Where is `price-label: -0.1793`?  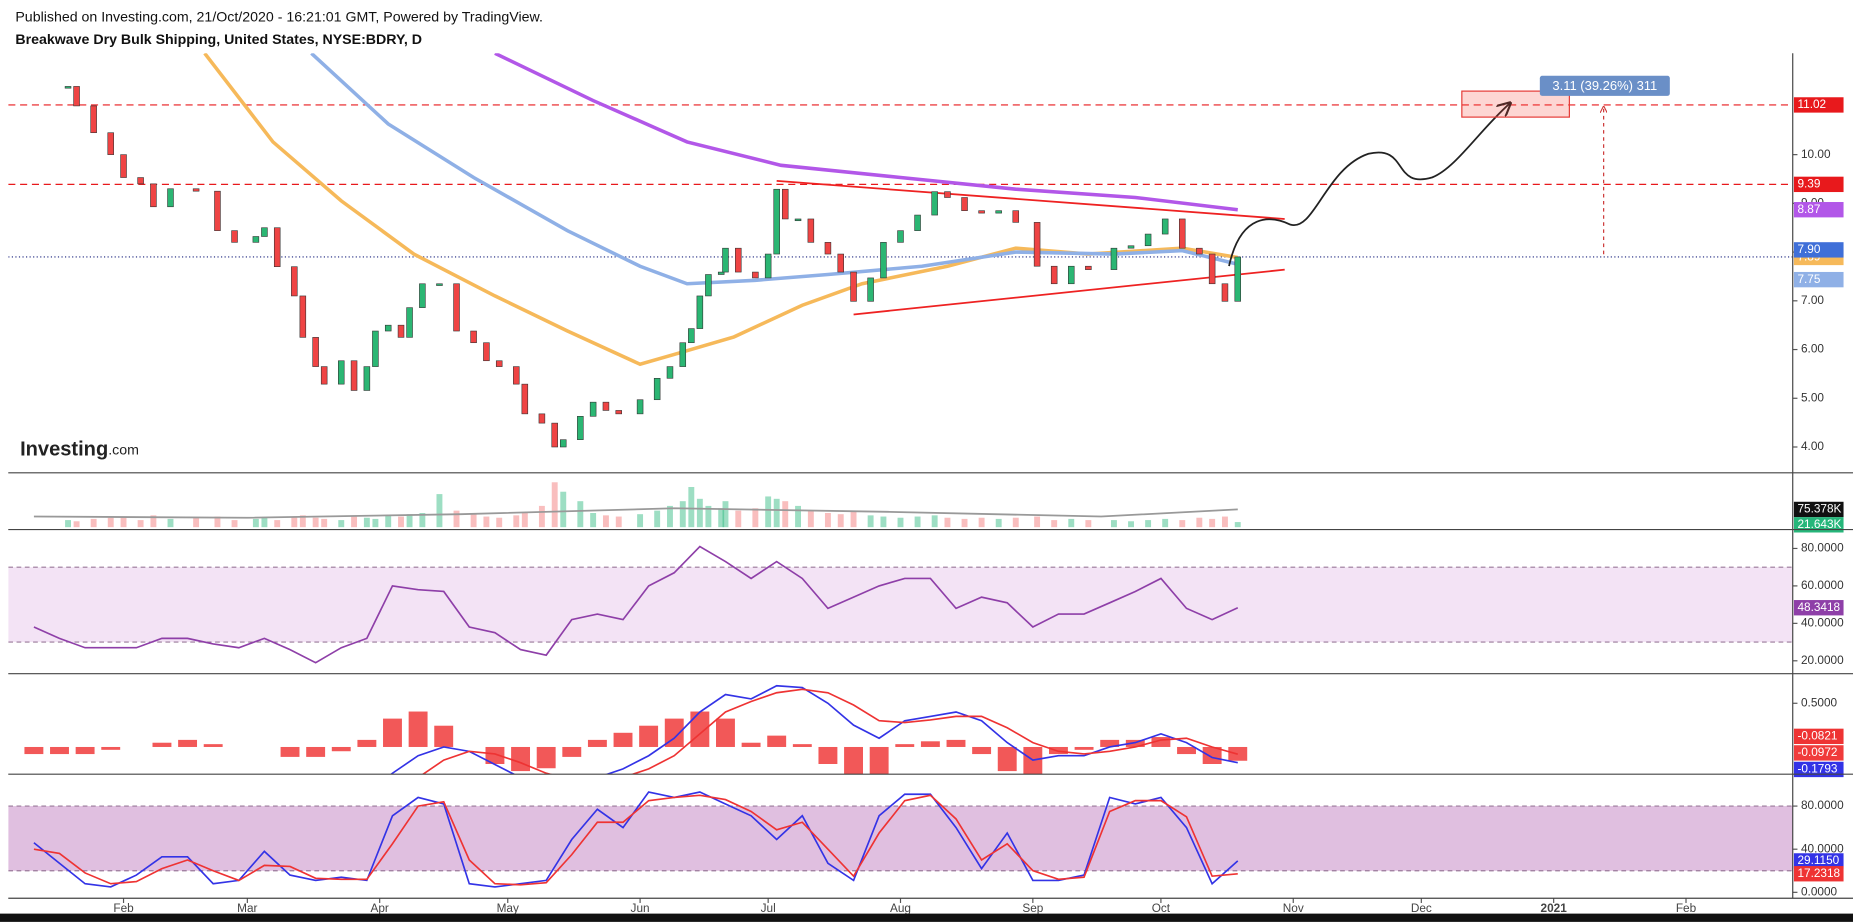
price-label: -0.1793 is located at coordinates (1817, 769).